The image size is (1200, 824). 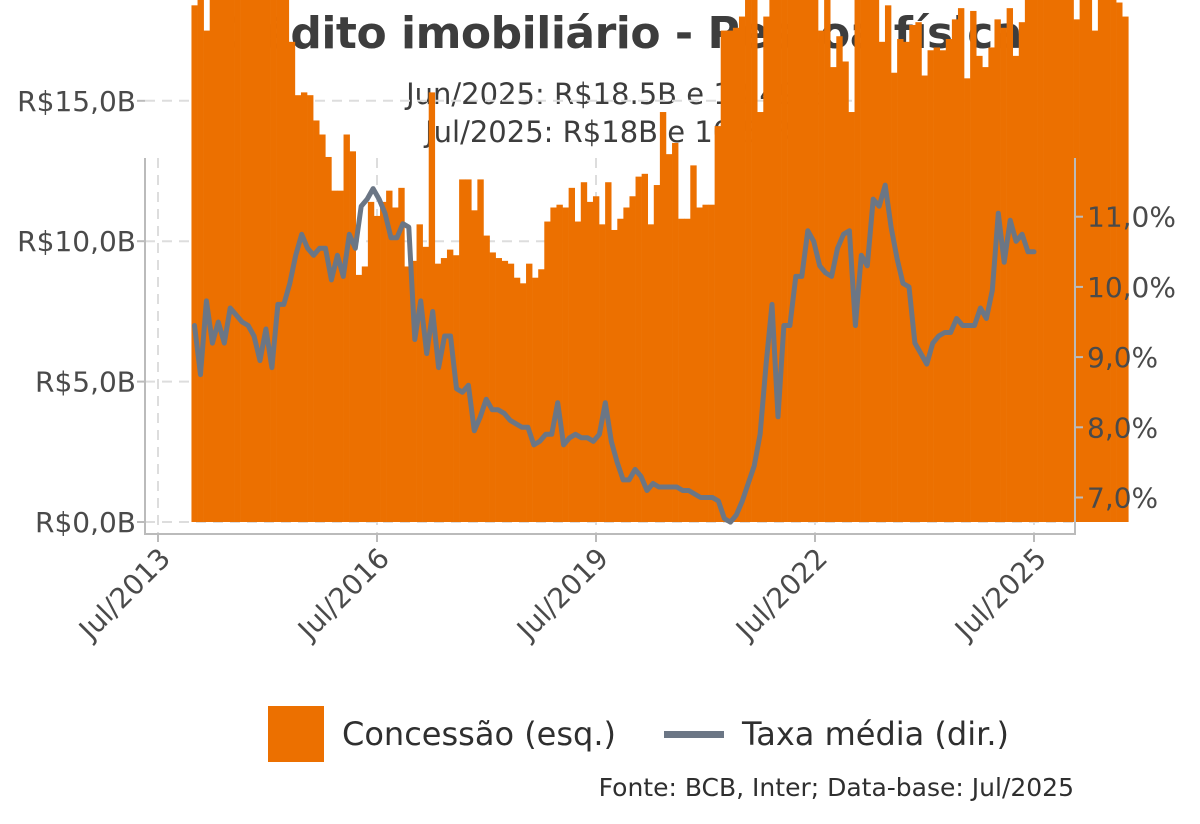 I want to click on right-axis-tick-label: 9,0%, so click(x=1122, y=357).